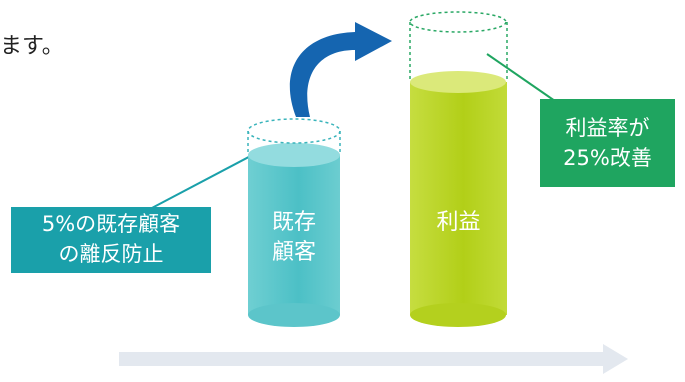  I want to click on profit-rate-leader-line, so click(521, 77).